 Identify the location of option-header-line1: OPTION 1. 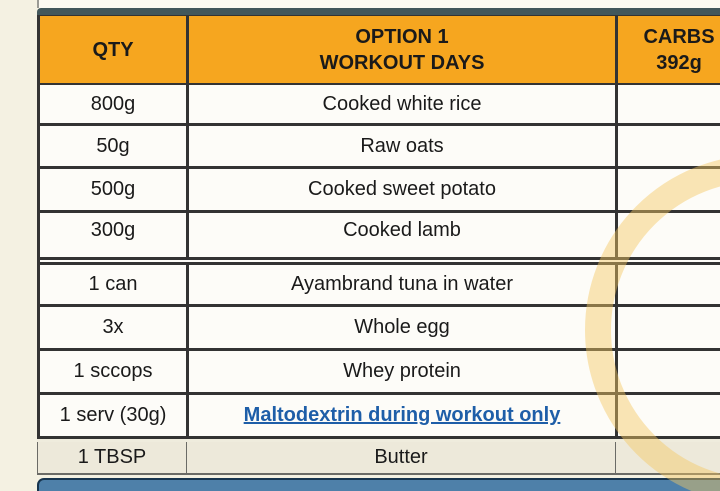
(402, 36).